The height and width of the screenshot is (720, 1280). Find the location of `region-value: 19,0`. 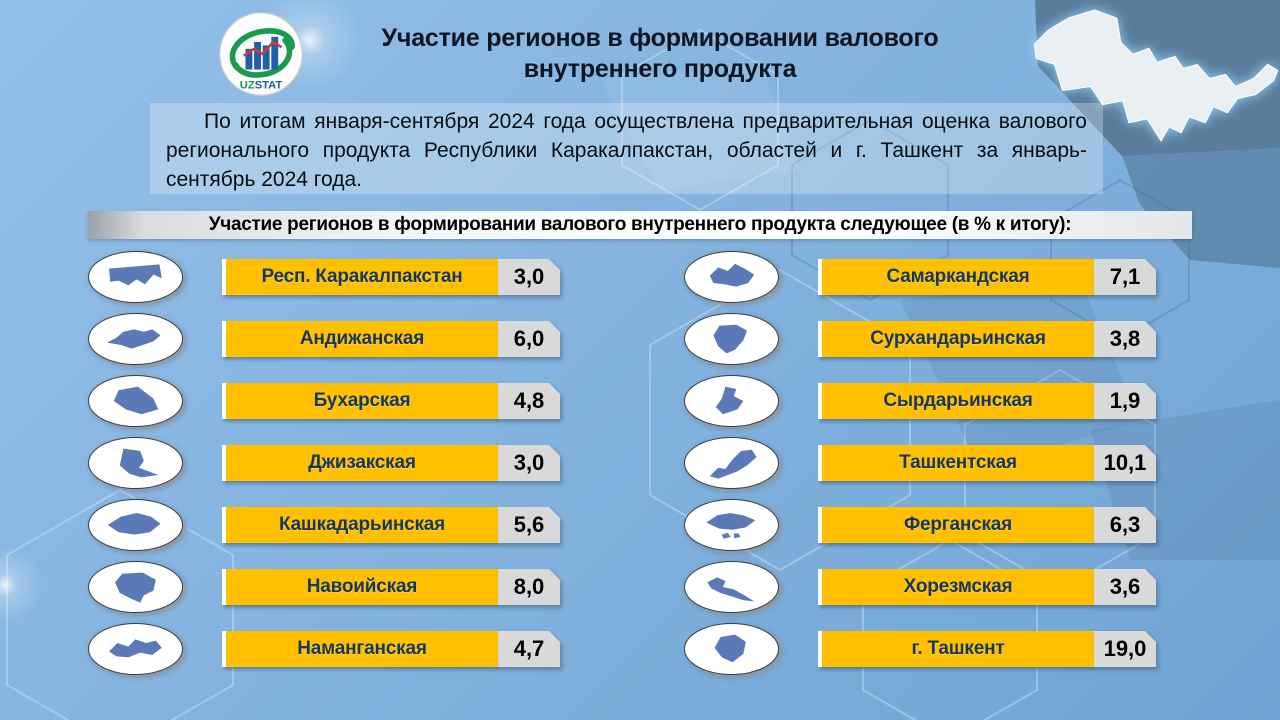

region-value: 19,0 is located at coordinates (1125, 649).